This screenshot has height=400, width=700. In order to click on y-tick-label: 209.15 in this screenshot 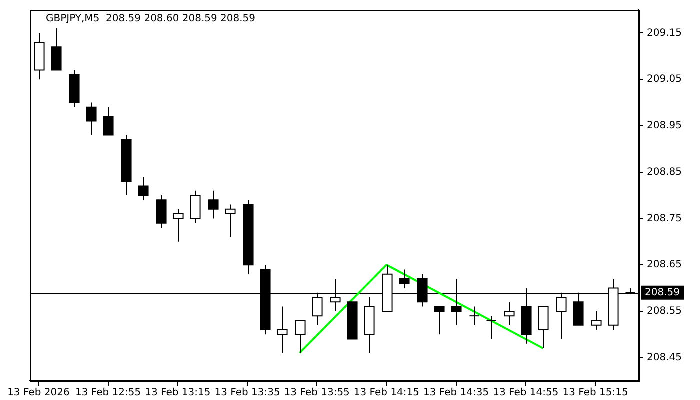, I will do `click(664, 33)`.